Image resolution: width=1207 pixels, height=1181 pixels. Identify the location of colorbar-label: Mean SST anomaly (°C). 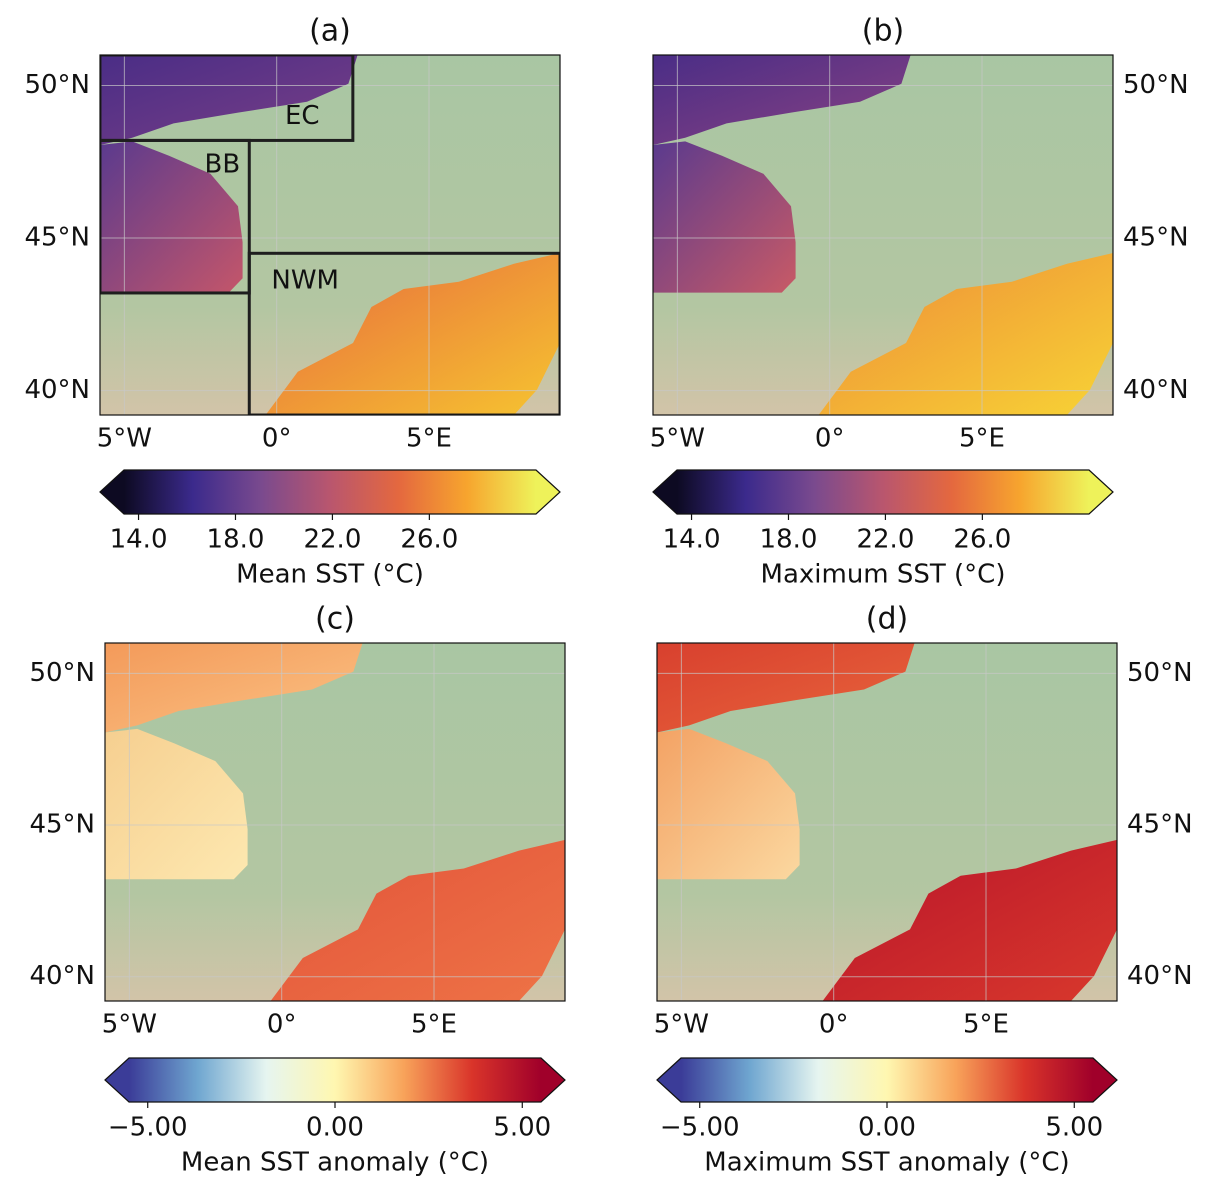
(335, 1163).